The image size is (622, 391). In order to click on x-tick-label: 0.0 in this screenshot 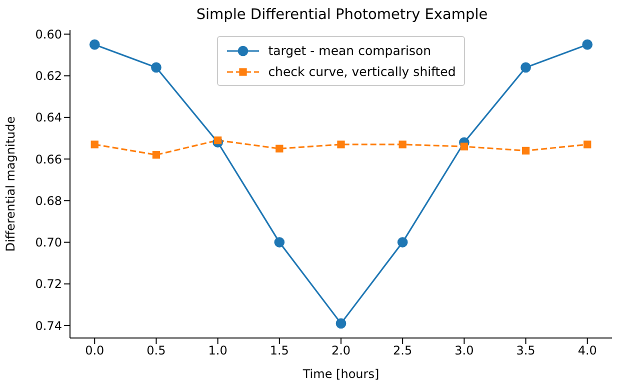, I will do `click(94, 351)`.